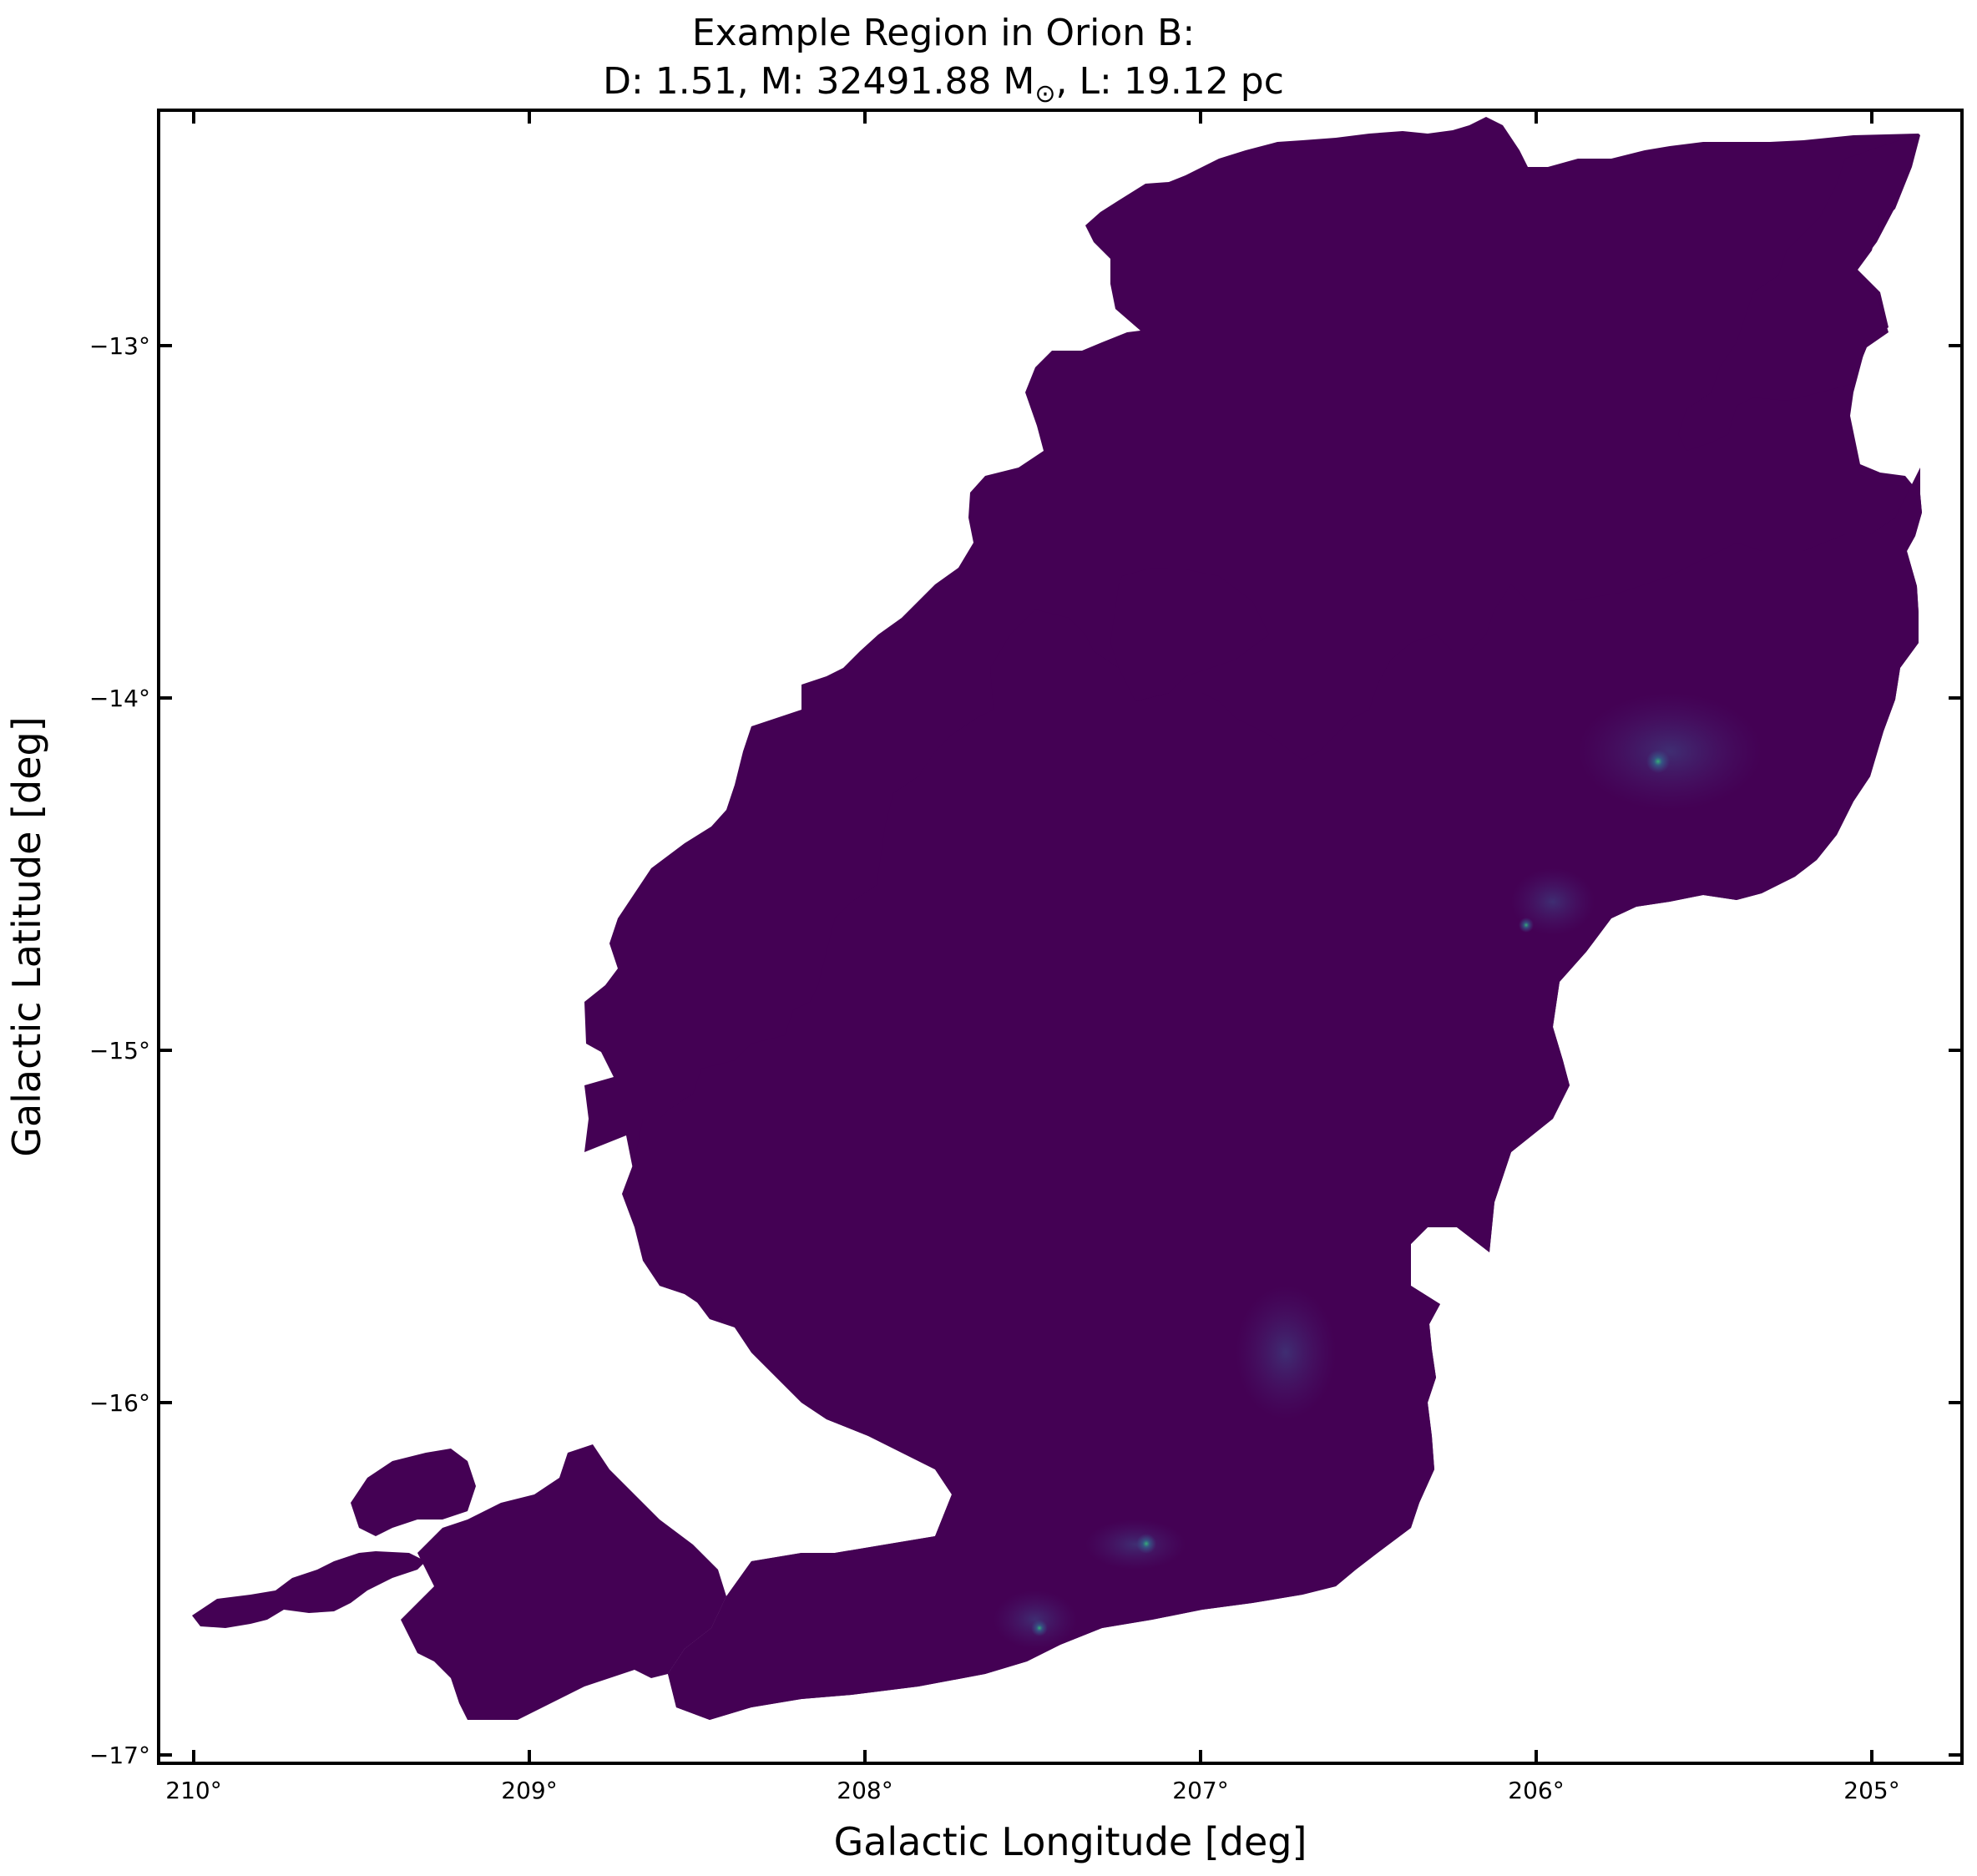  What do you see at coordinates (1871, 1790) in the screenshot?
I see `x-tick-label-5: 205°` at bounding box center [1871, 1790].